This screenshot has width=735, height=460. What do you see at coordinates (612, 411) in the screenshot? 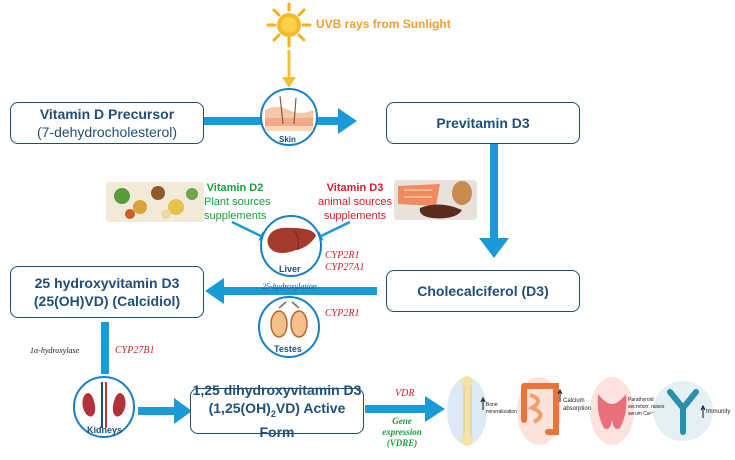
I see `thyroid-icon` at bounding box center [612, 411].